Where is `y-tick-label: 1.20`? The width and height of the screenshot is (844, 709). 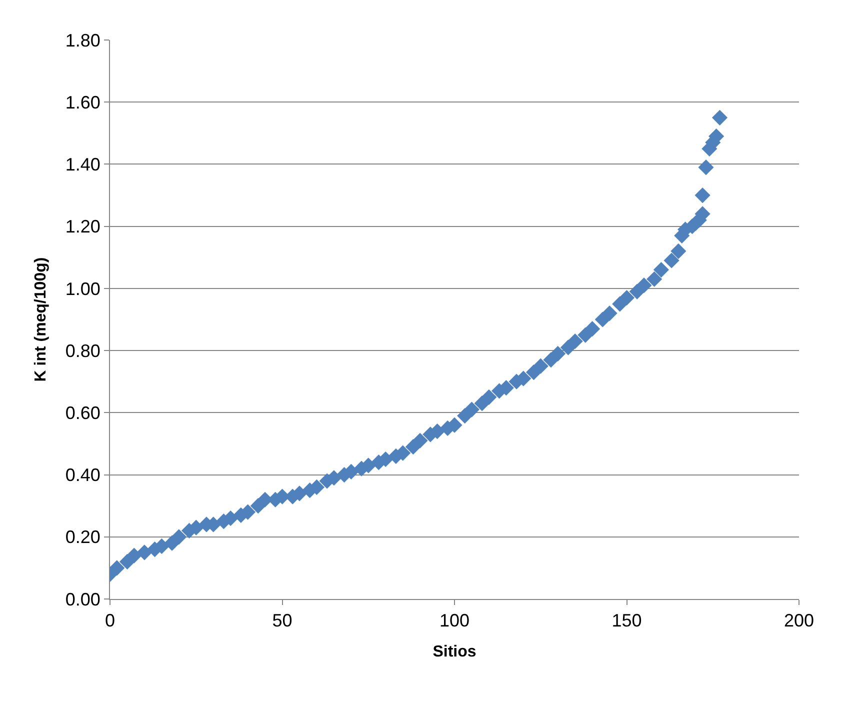 y-tick-label: 1.20 is located at coordinates (82, 226).